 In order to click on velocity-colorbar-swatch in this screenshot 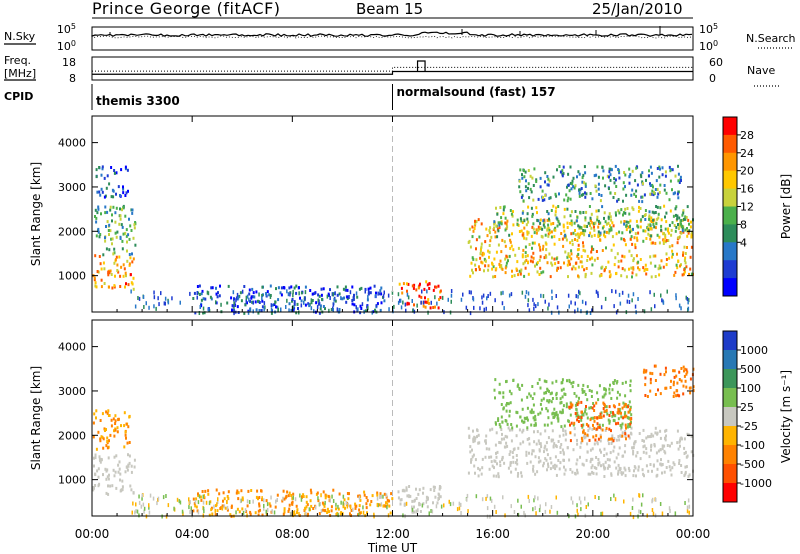, I will do `click(730, 360)`.